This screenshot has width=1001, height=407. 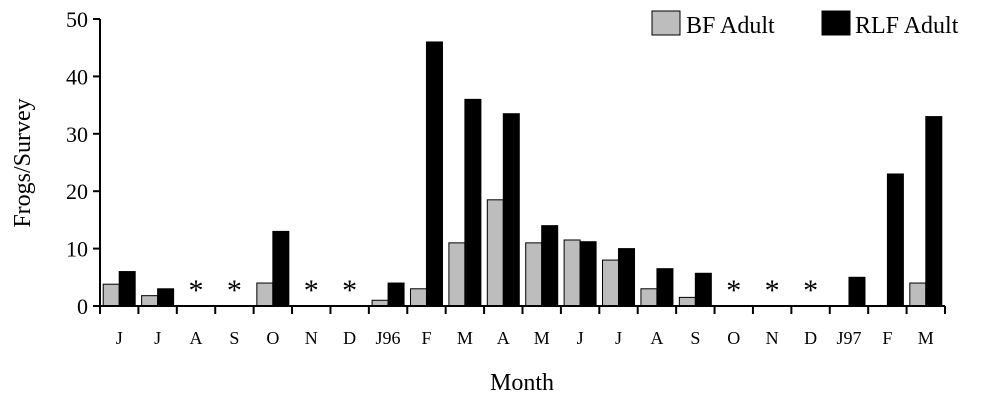 I want to click on annotations-group: * * * * * * *, so click(x=504, y=290).